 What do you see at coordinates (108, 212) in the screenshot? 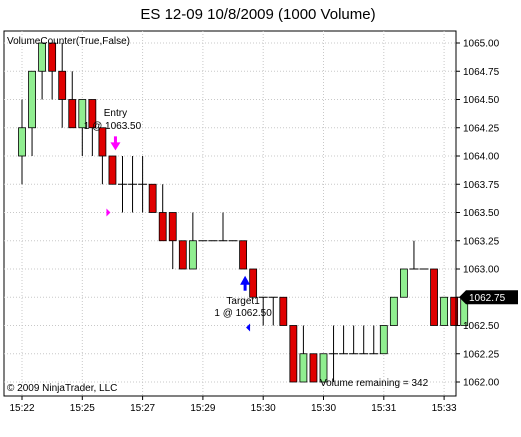
I see `entry-fill-marker` at bounding box center [108, 212].